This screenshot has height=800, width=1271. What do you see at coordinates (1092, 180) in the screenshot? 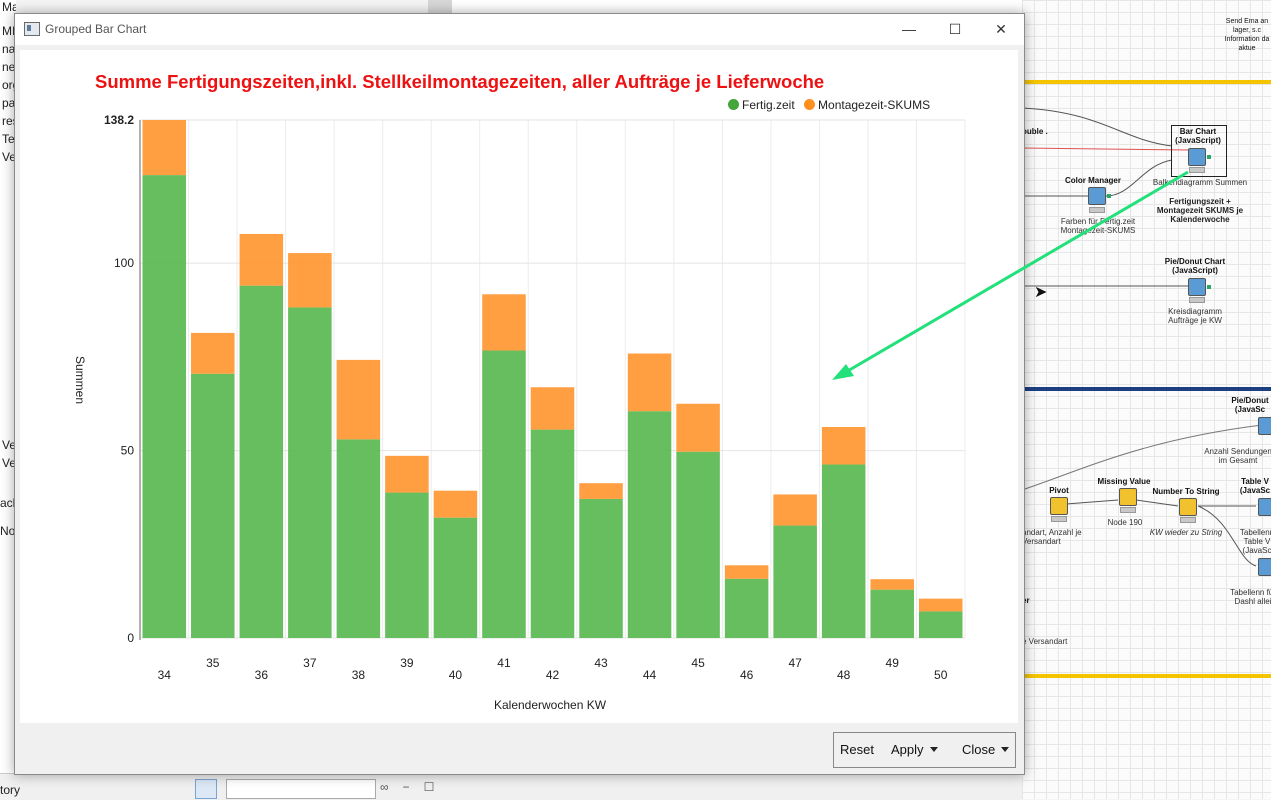
I see `color-manager-label: Color Manager` at bounding box center [1092, 180].